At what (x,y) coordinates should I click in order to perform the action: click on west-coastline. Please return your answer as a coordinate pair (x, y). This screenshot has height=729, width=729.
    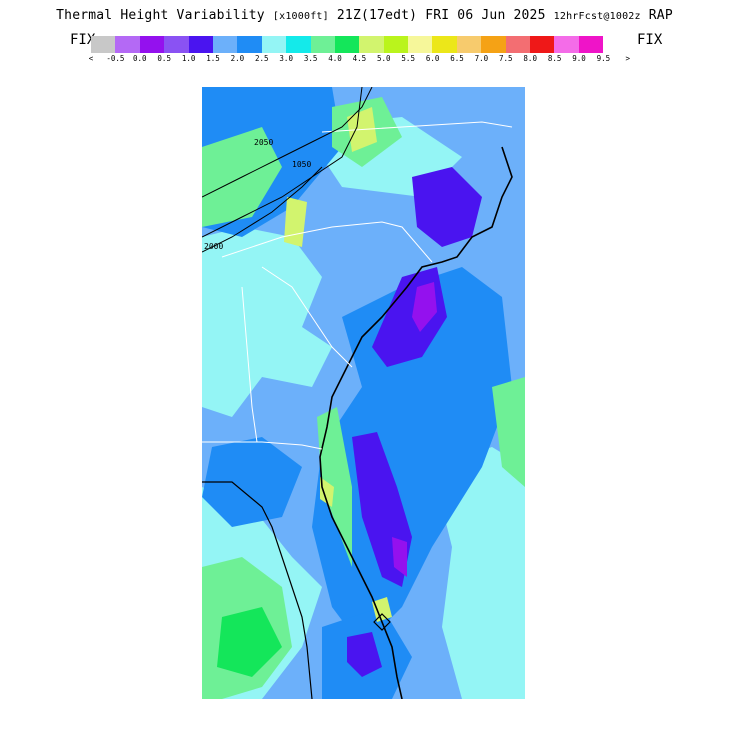
    Looking at the image, I should click on (257, 590).